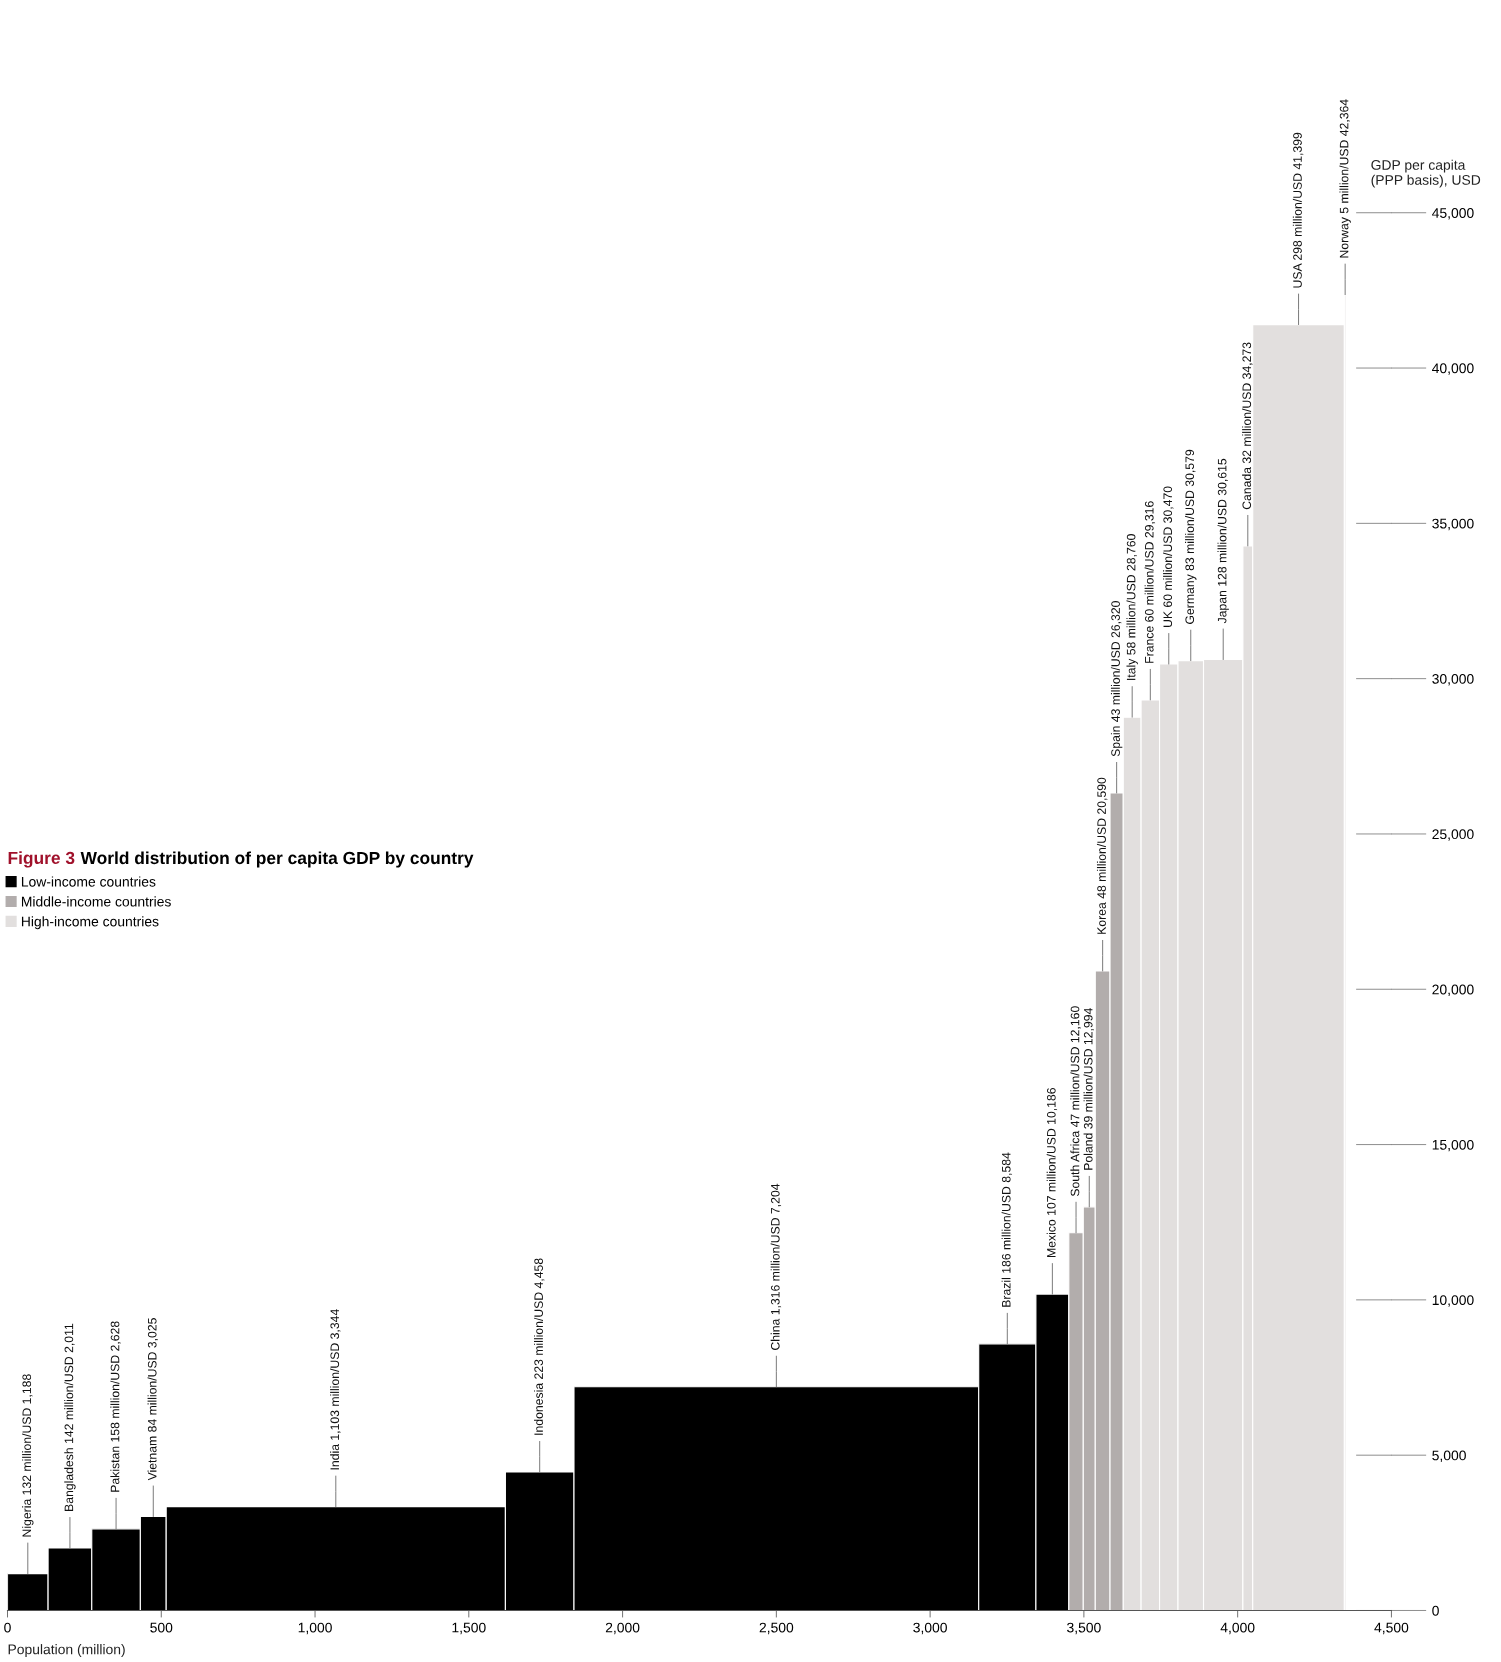 The image size is (1501, 1662). I want to click on legend-label: Middle-income countries, so click(96, 901).